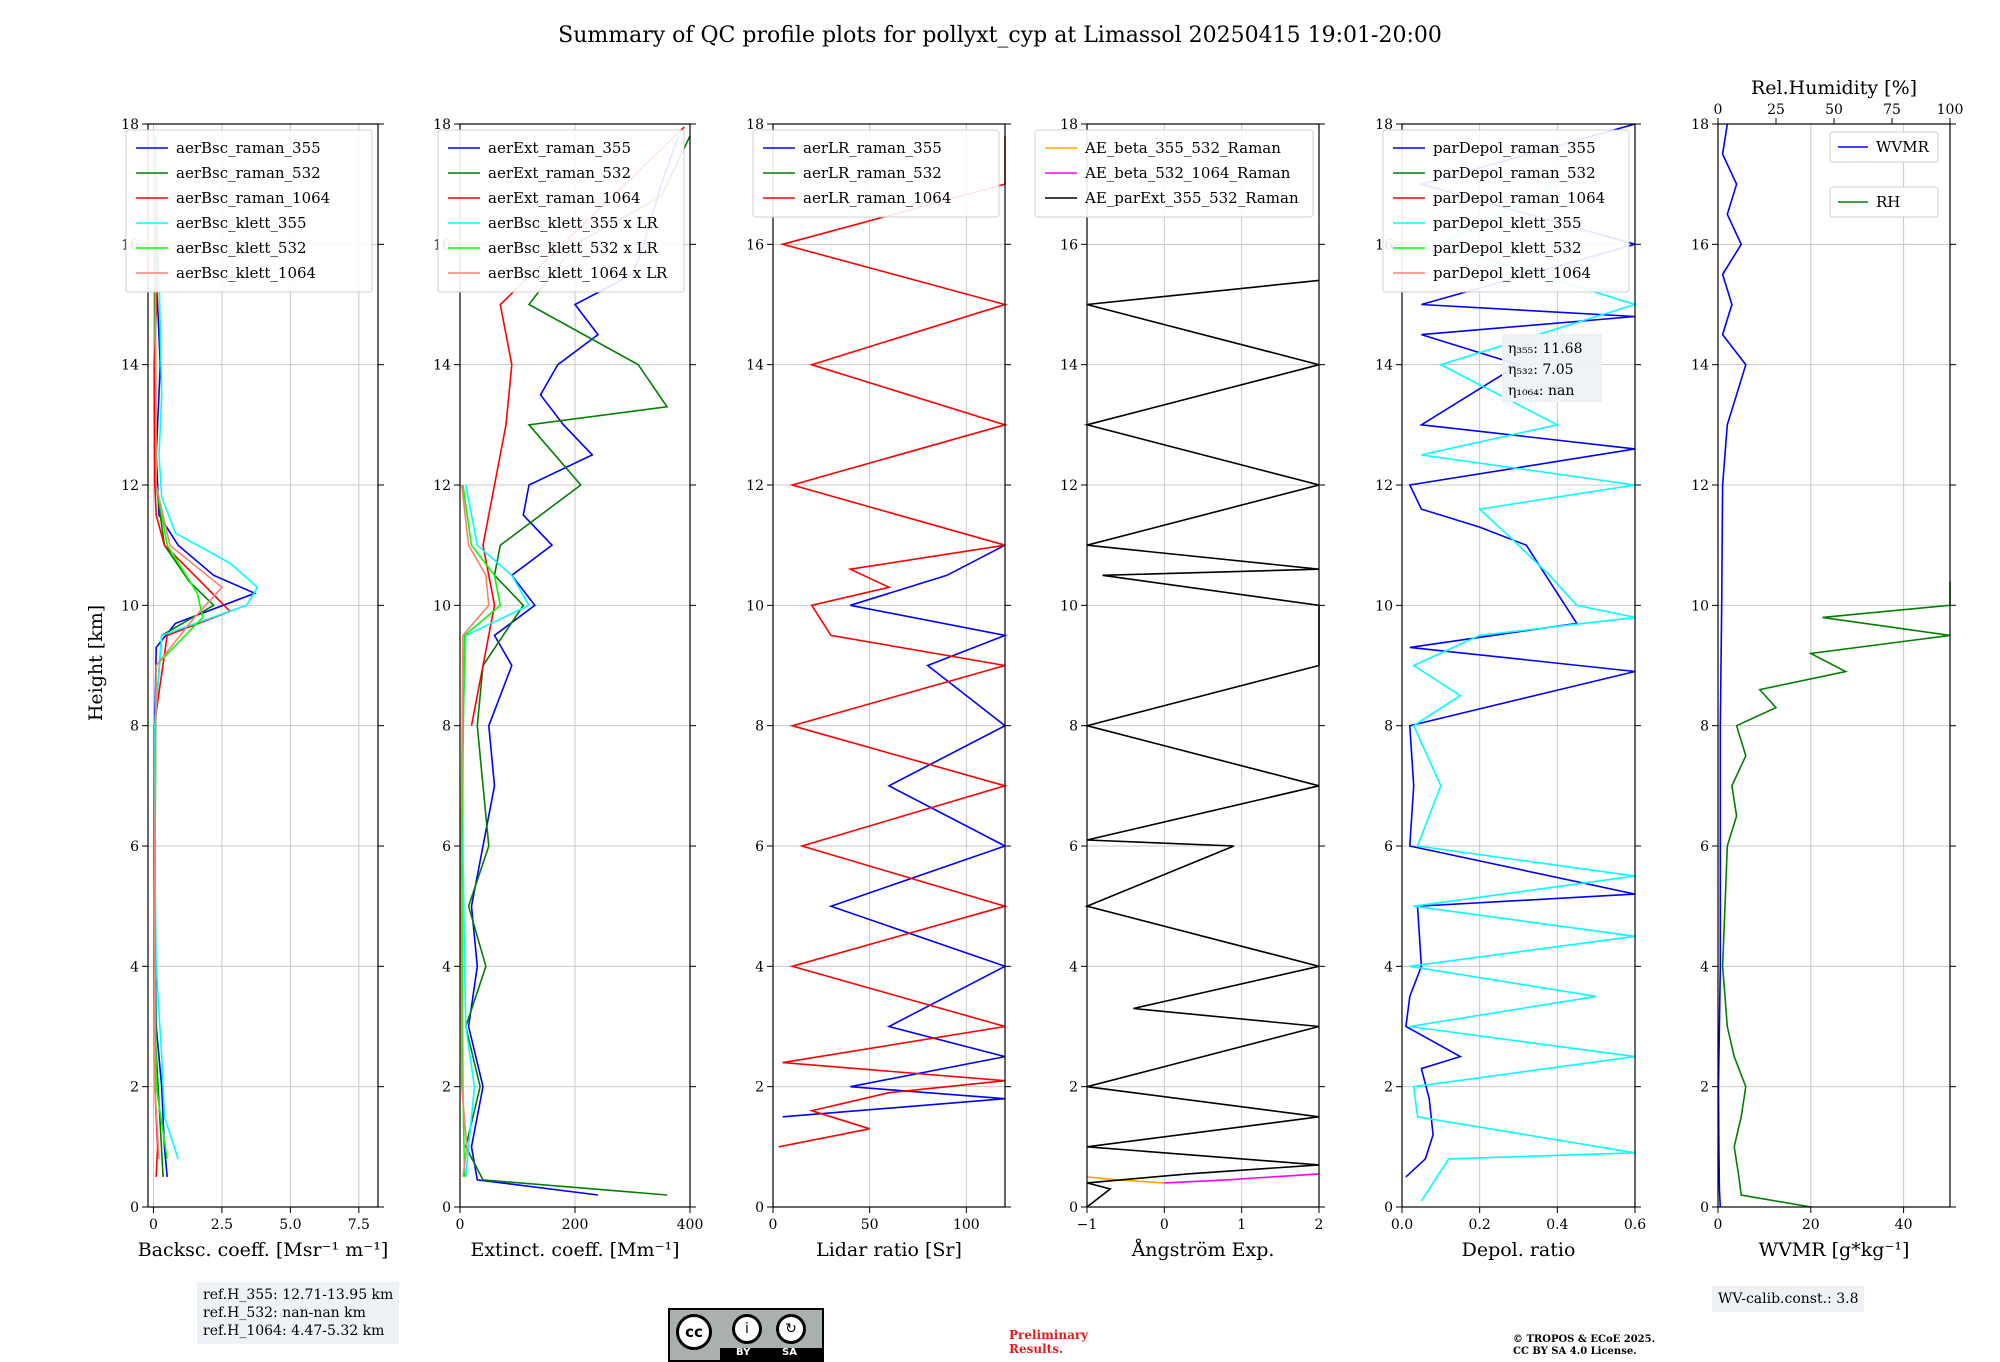 The height and width of the screenshot is (1362, 2000). Describe the element at coordinates (578, 273) in the screenshot. I see `legend-entry: aerBsc_klett_1064 x LR` at that location.